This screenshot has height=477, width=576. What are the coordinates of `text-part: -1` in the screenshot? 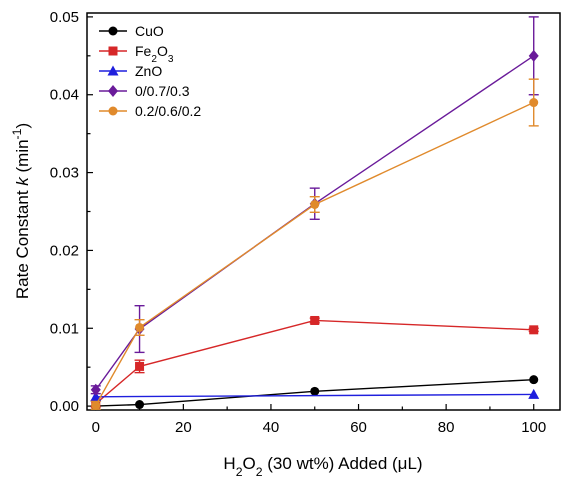 It's located at (17, 133).